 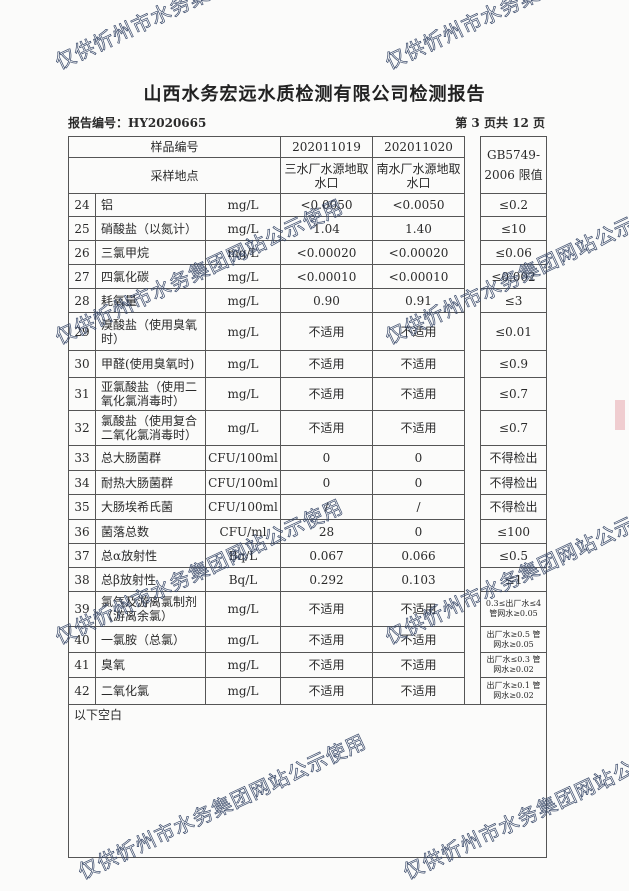 What do you see at coordinates (513, 205) in the screenshot?
I see `limit-value: ≤0.2` at bounding box center [513, 205].